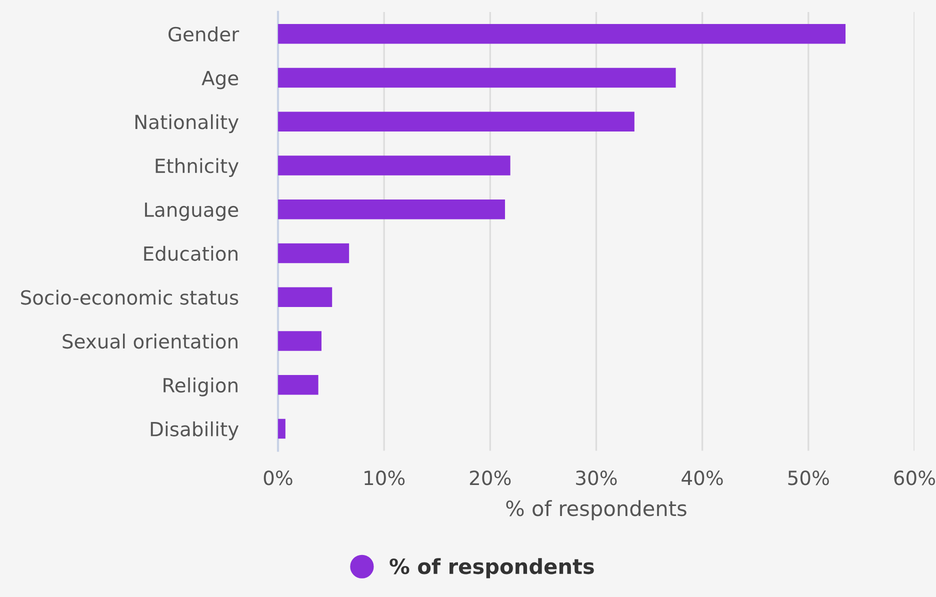  Describe the element at coordinates (702, 478) in the screenshot. I see `x-tick-label: 40%` at that location.